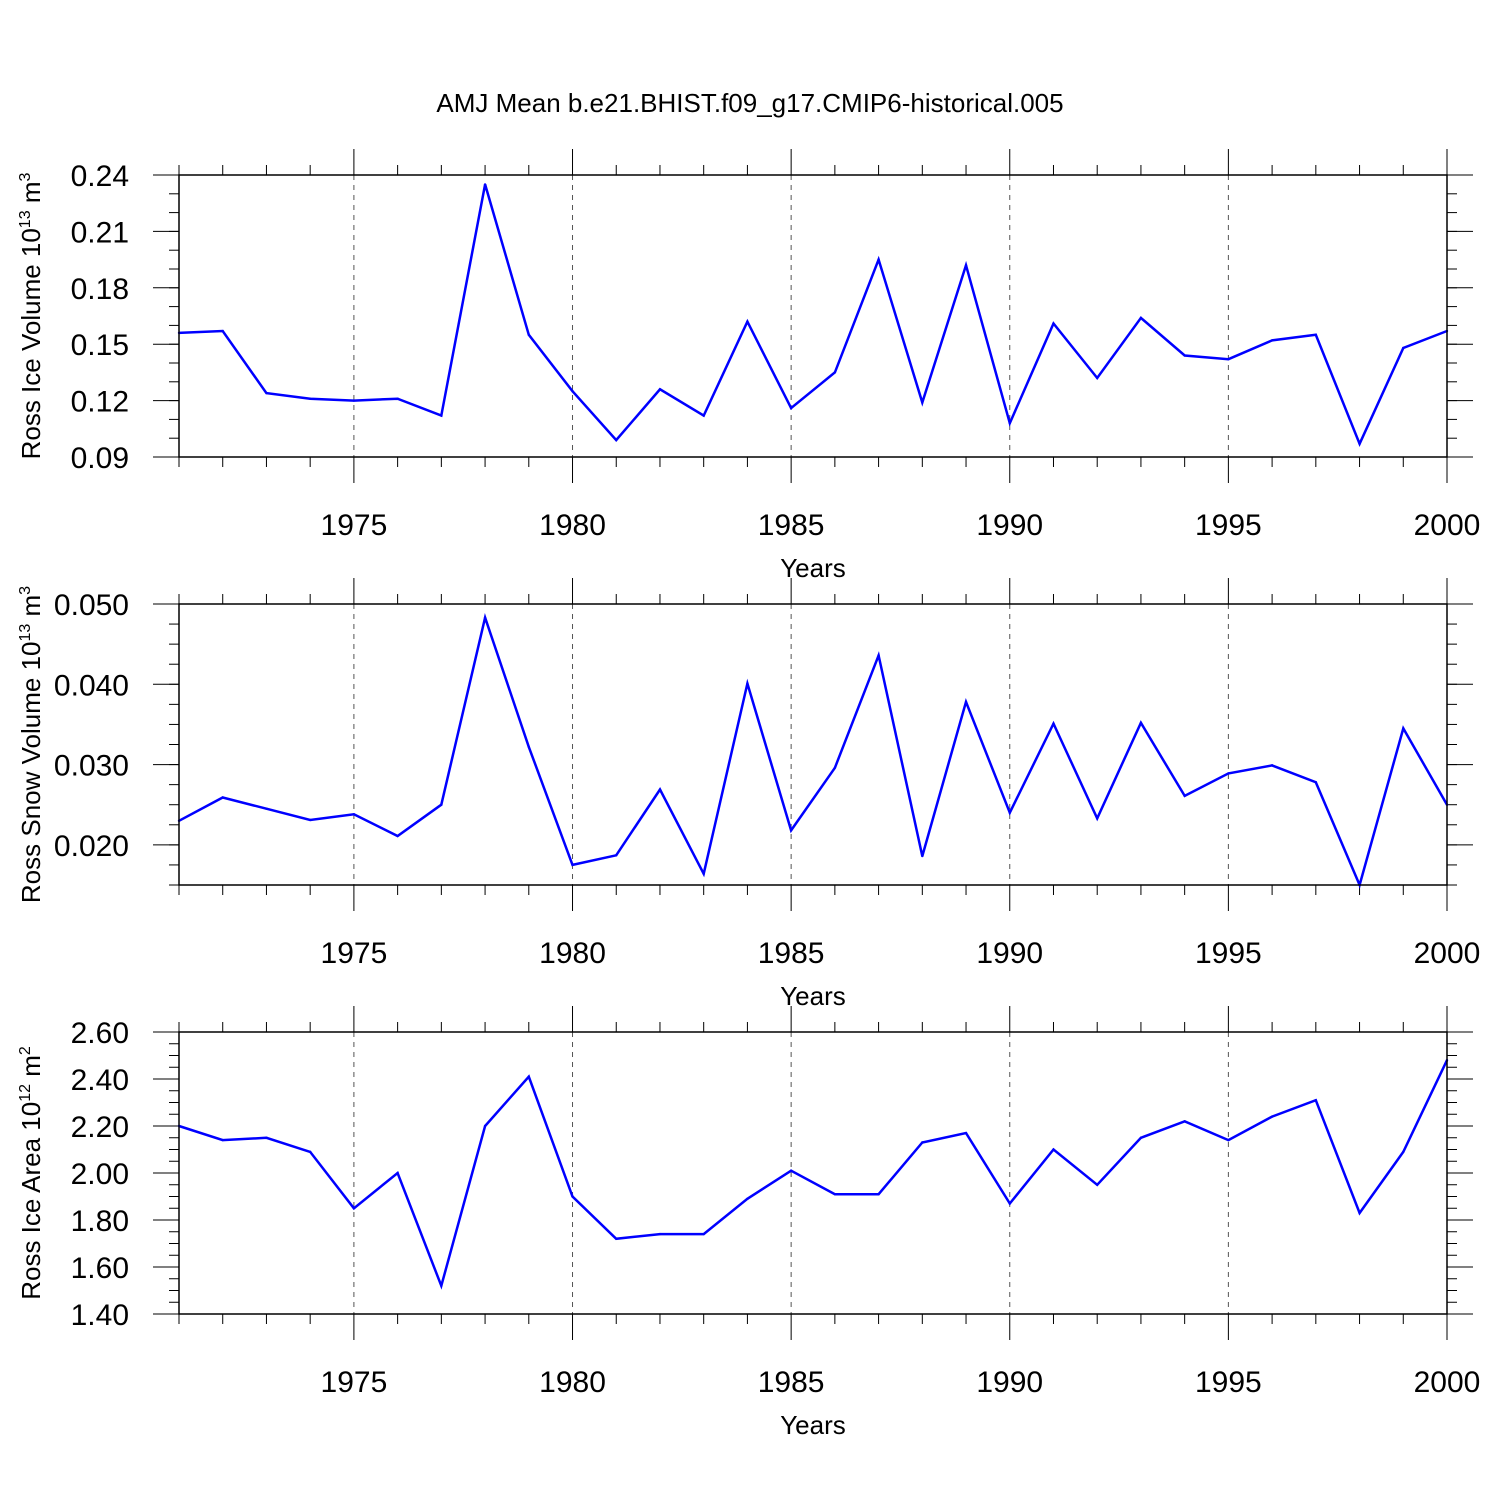  Describe the element at coordinates (100, 1174) in the screenshot. I see `y-tick-label: 2.00` at that location.